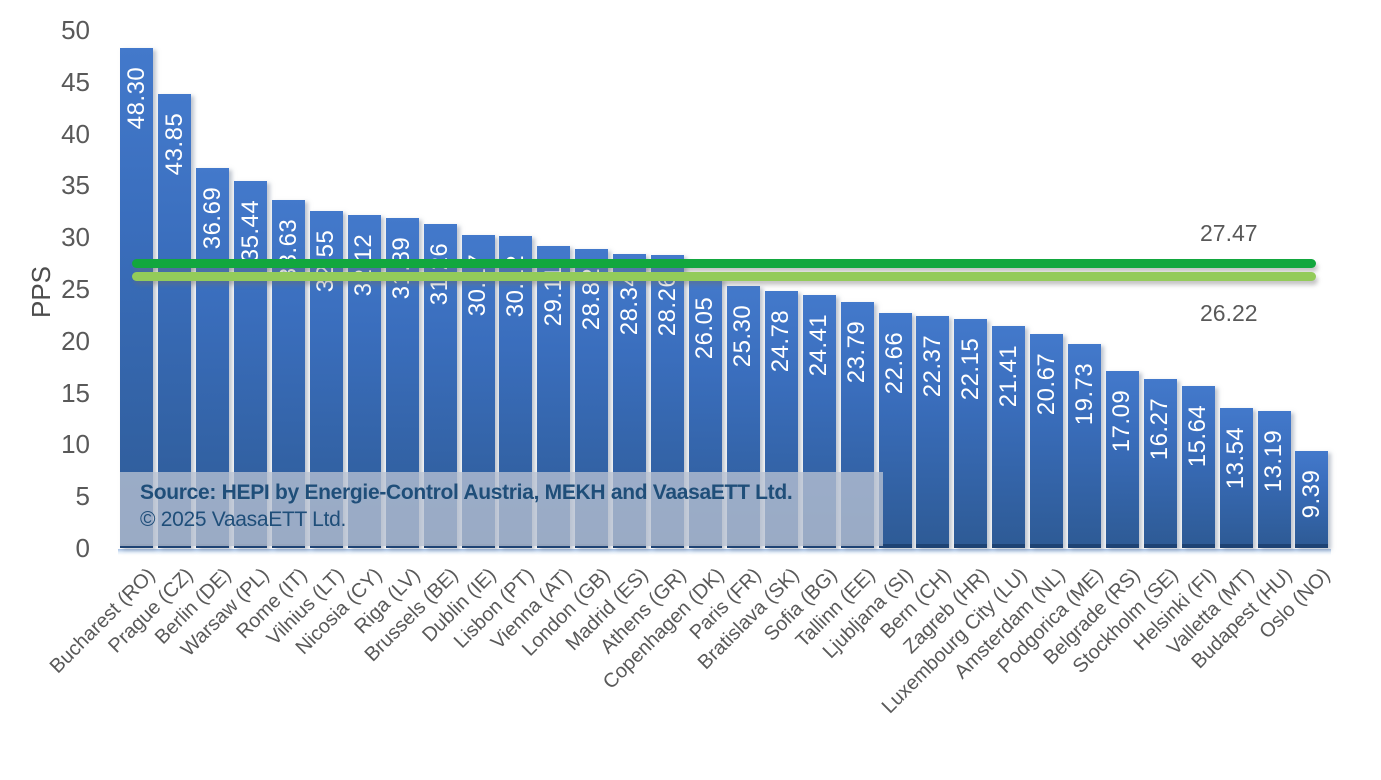 The width and height of the screenshot is (1381, 780). I want to click on bar-value-label: 30.12, so click(515, 286).